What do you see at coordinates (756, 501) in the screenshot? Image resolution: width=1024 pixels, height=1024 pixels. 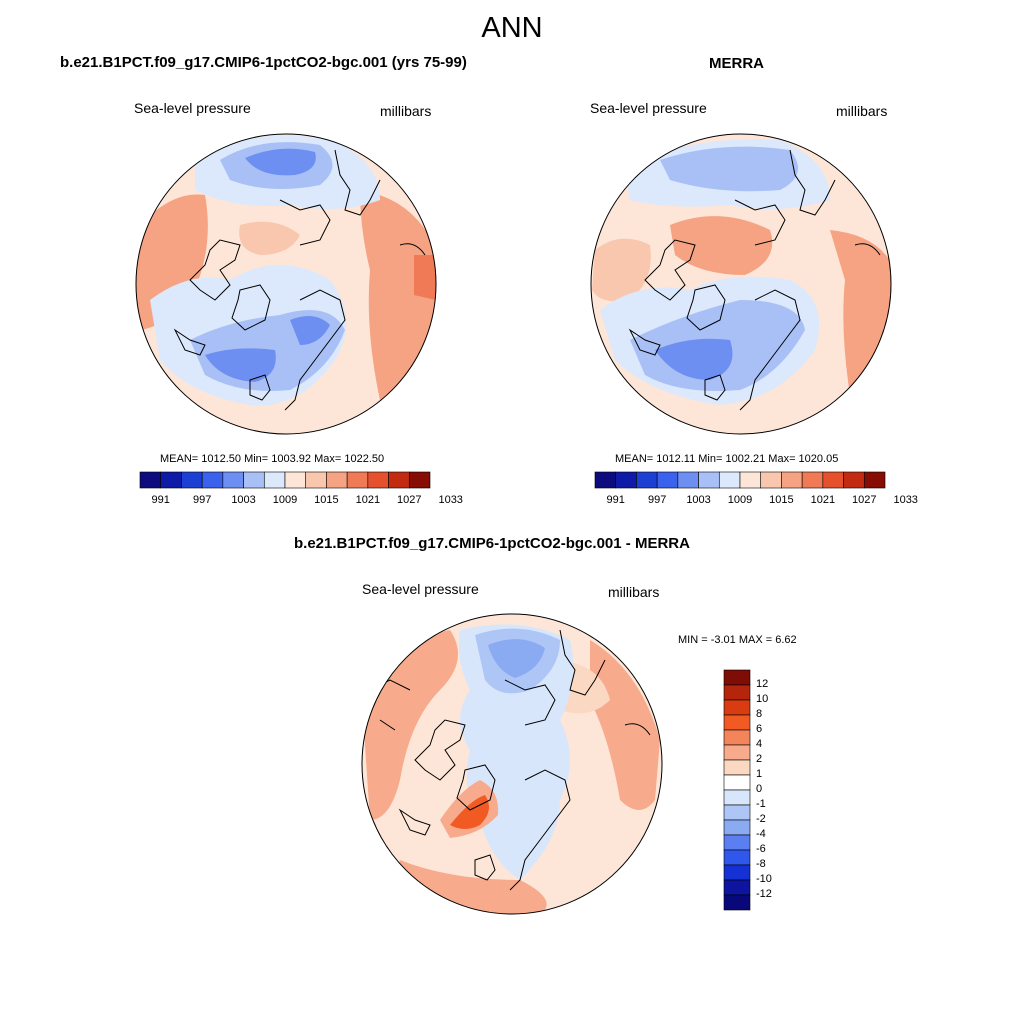 I see `obs-colorbar-ticks: 991 997 1003 1009 1015 1021 1027 1033` at bounding box center [756, 501].